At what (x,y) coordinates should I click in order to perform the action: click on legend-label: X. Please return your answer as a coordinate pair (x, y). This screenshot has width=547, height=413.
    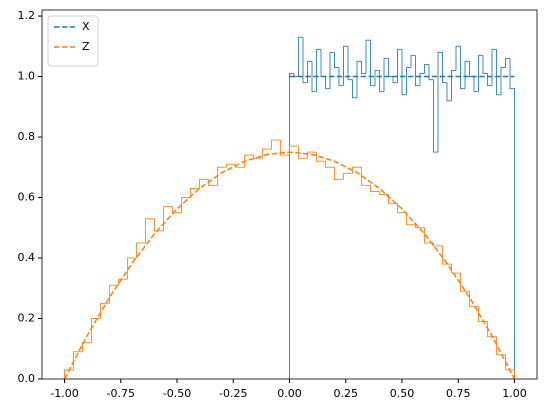
    Looking at the image, I should click on (86, 26).